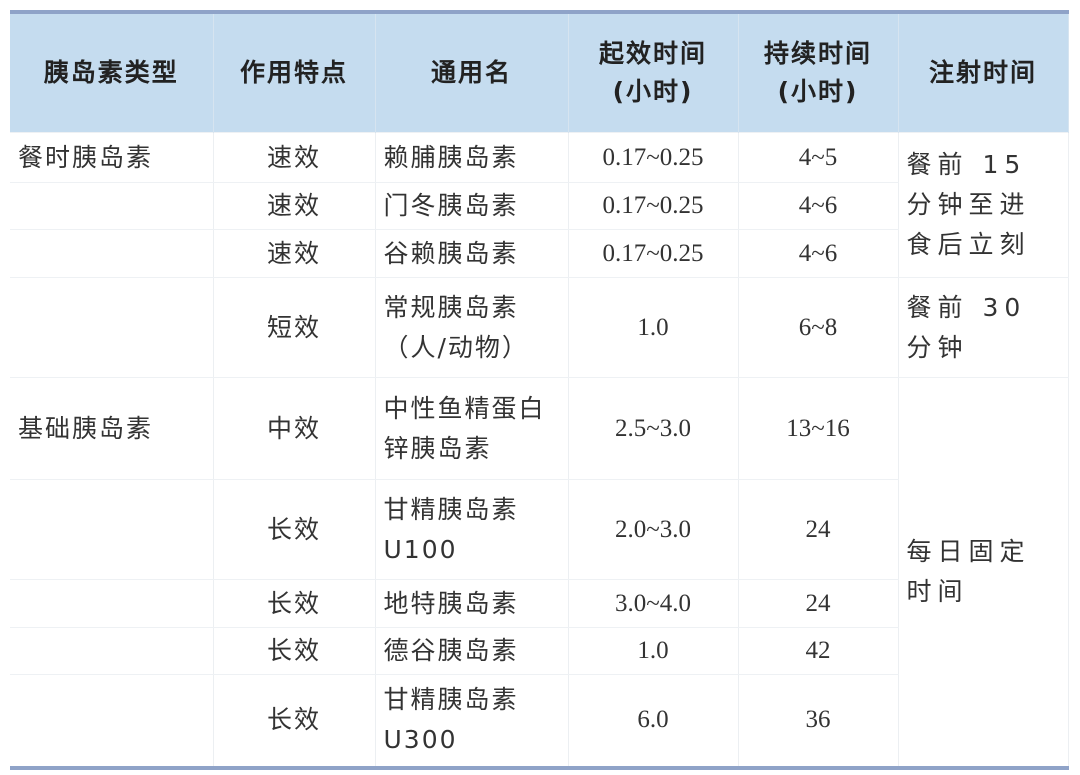  I want to click on cell-type: 餐时胰岛素, so click(112, 157).